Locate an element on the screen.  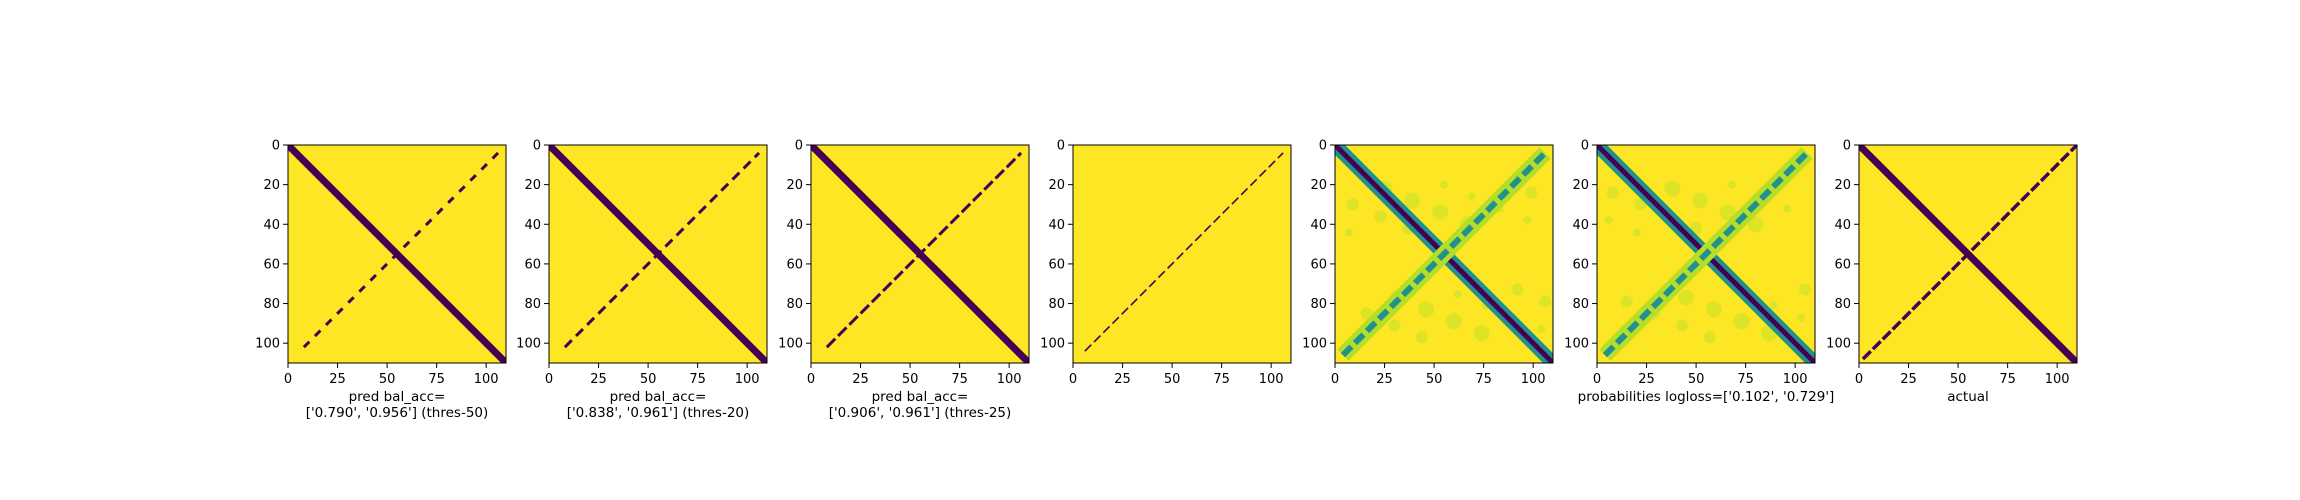
heatmap-panel-7: 0 25 50 75 100 0 20 40 60 80 100 actual is located at coordinates (1952, 272).